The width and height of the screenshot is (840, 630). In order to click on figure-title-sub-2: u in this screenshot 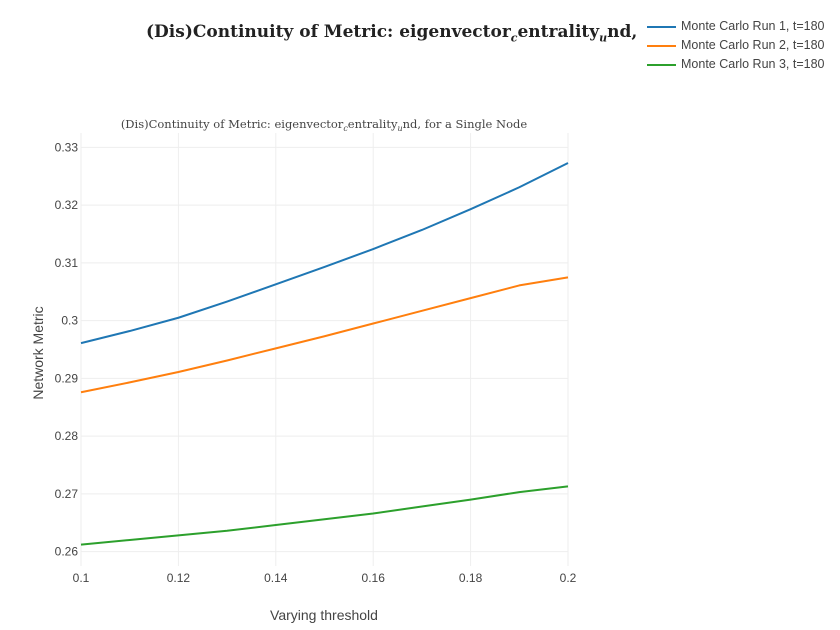, I will do `click(603, 38)`.